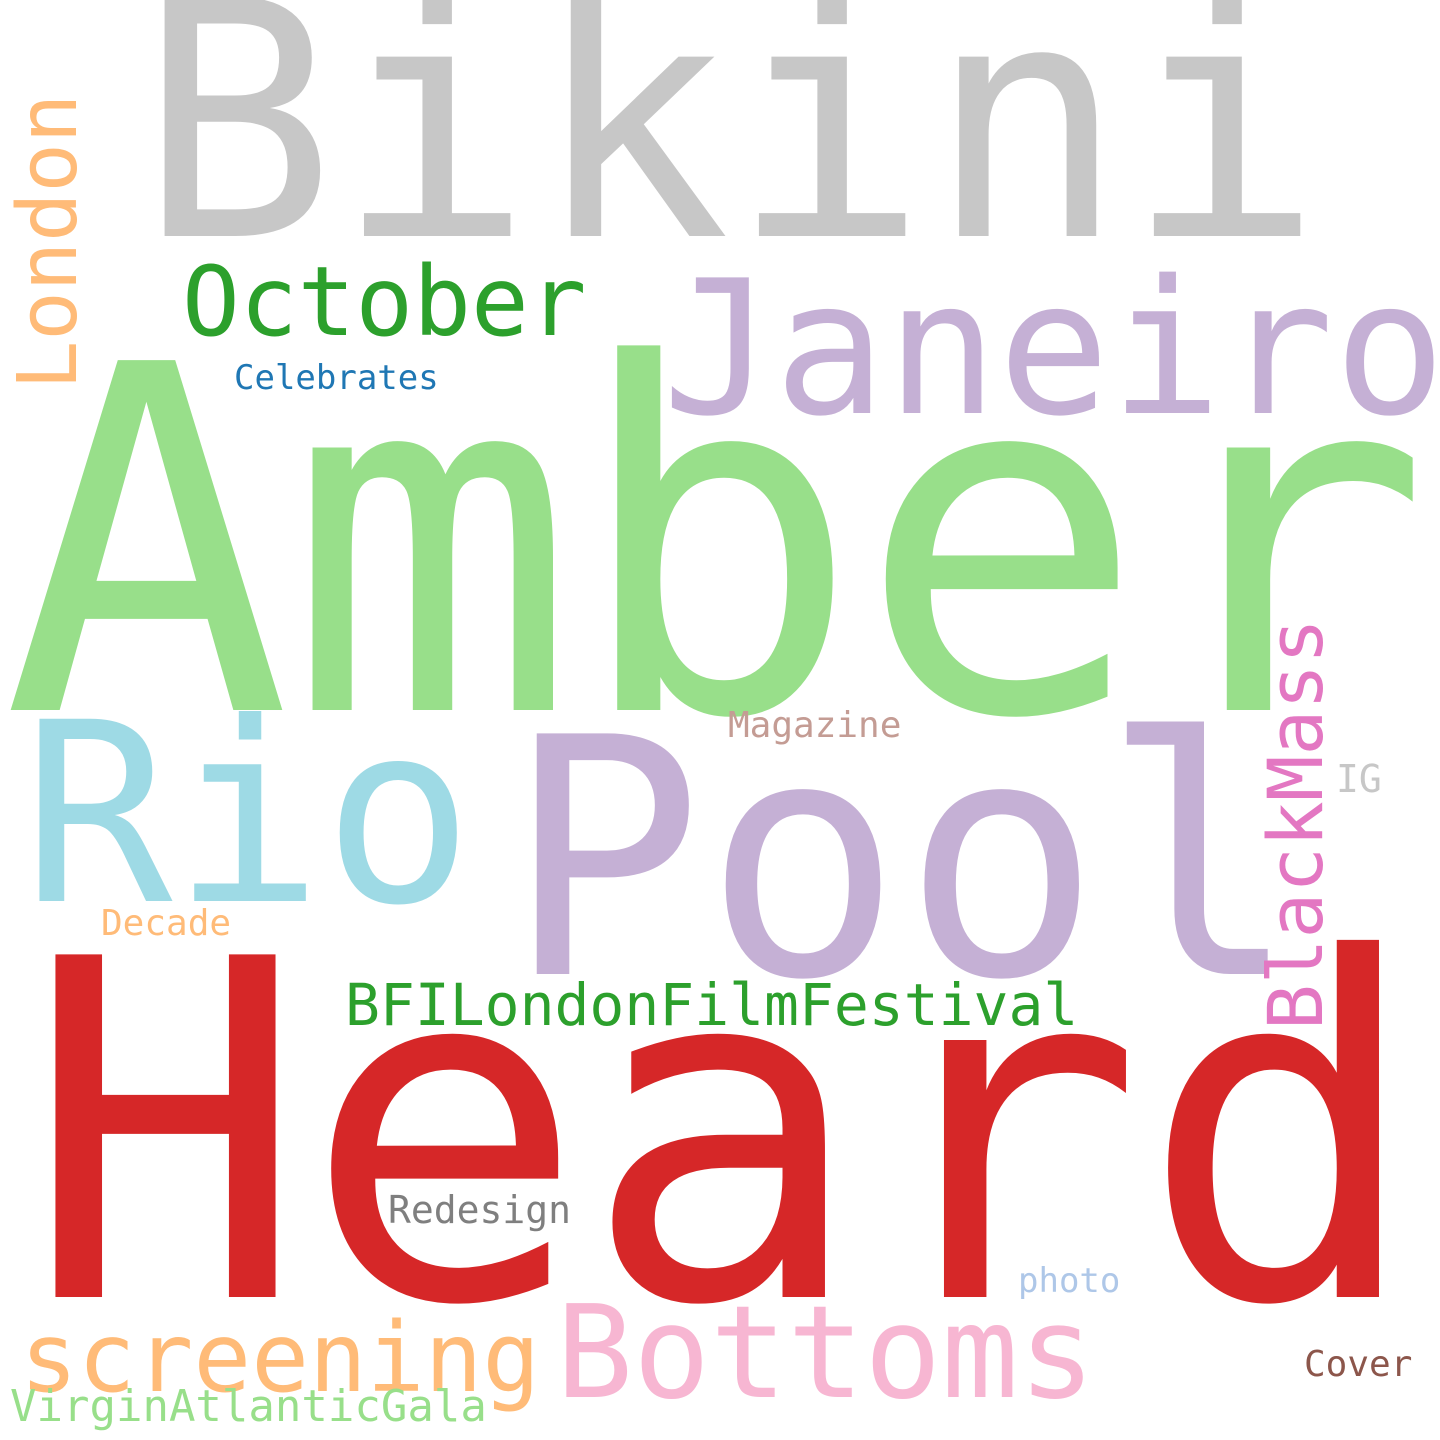  Describe the element at coordinates (480, 1210) in the screenshot. I see `word-redesign: Redesign` at that location.